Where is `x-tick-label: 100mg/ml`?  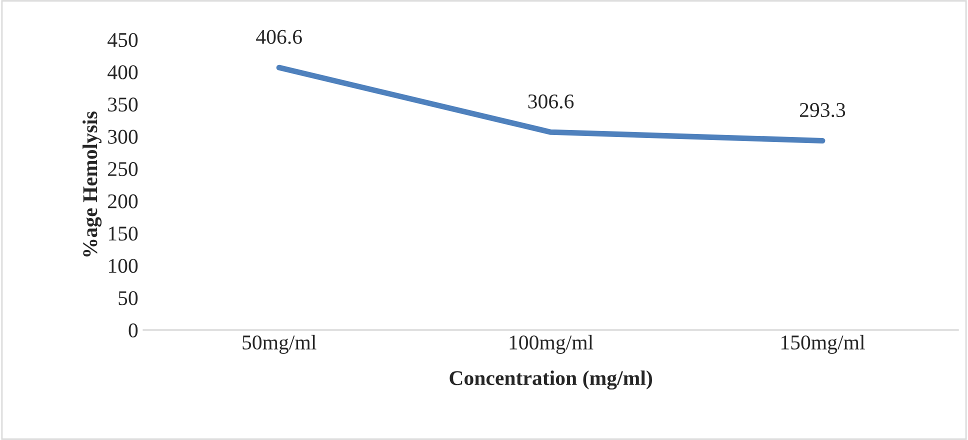
x-tick-label: 100mg/ml is located at coordinates (552, 344).